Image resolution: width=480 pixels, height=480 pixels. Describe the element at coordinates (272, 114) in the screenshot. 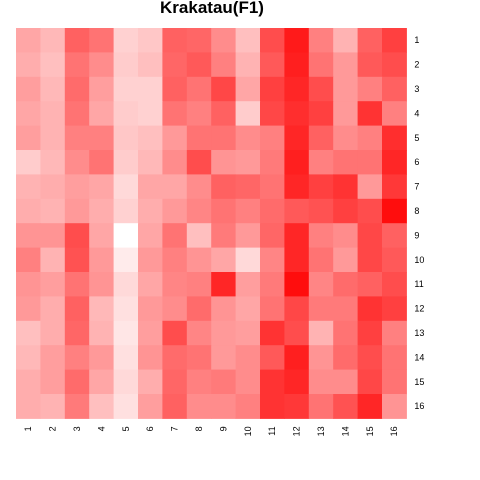

I see `heatmap-cell-r4-c11` at that location.